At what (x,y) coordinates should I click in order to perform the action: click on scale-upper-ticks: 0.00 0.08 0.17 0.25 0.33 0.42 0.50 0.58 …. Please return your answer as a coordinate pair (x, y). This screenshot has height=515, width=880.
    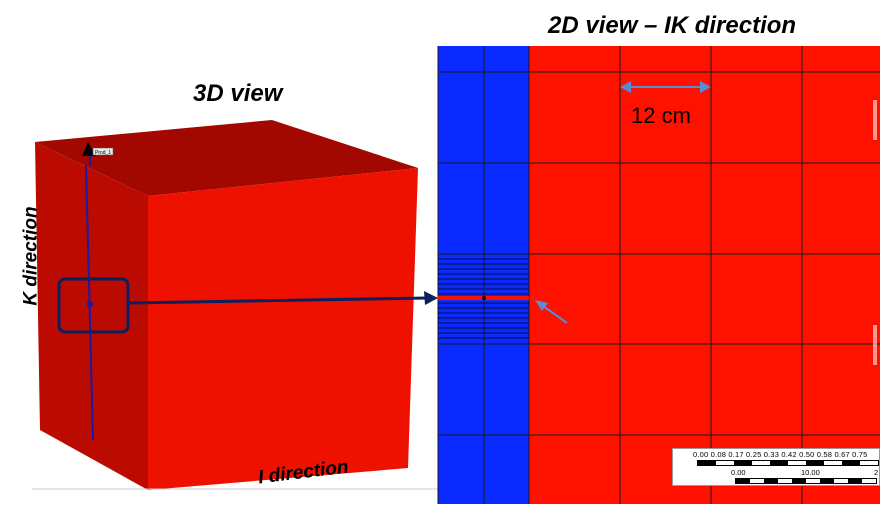
    Looking at the image, I should click on (780, 454).